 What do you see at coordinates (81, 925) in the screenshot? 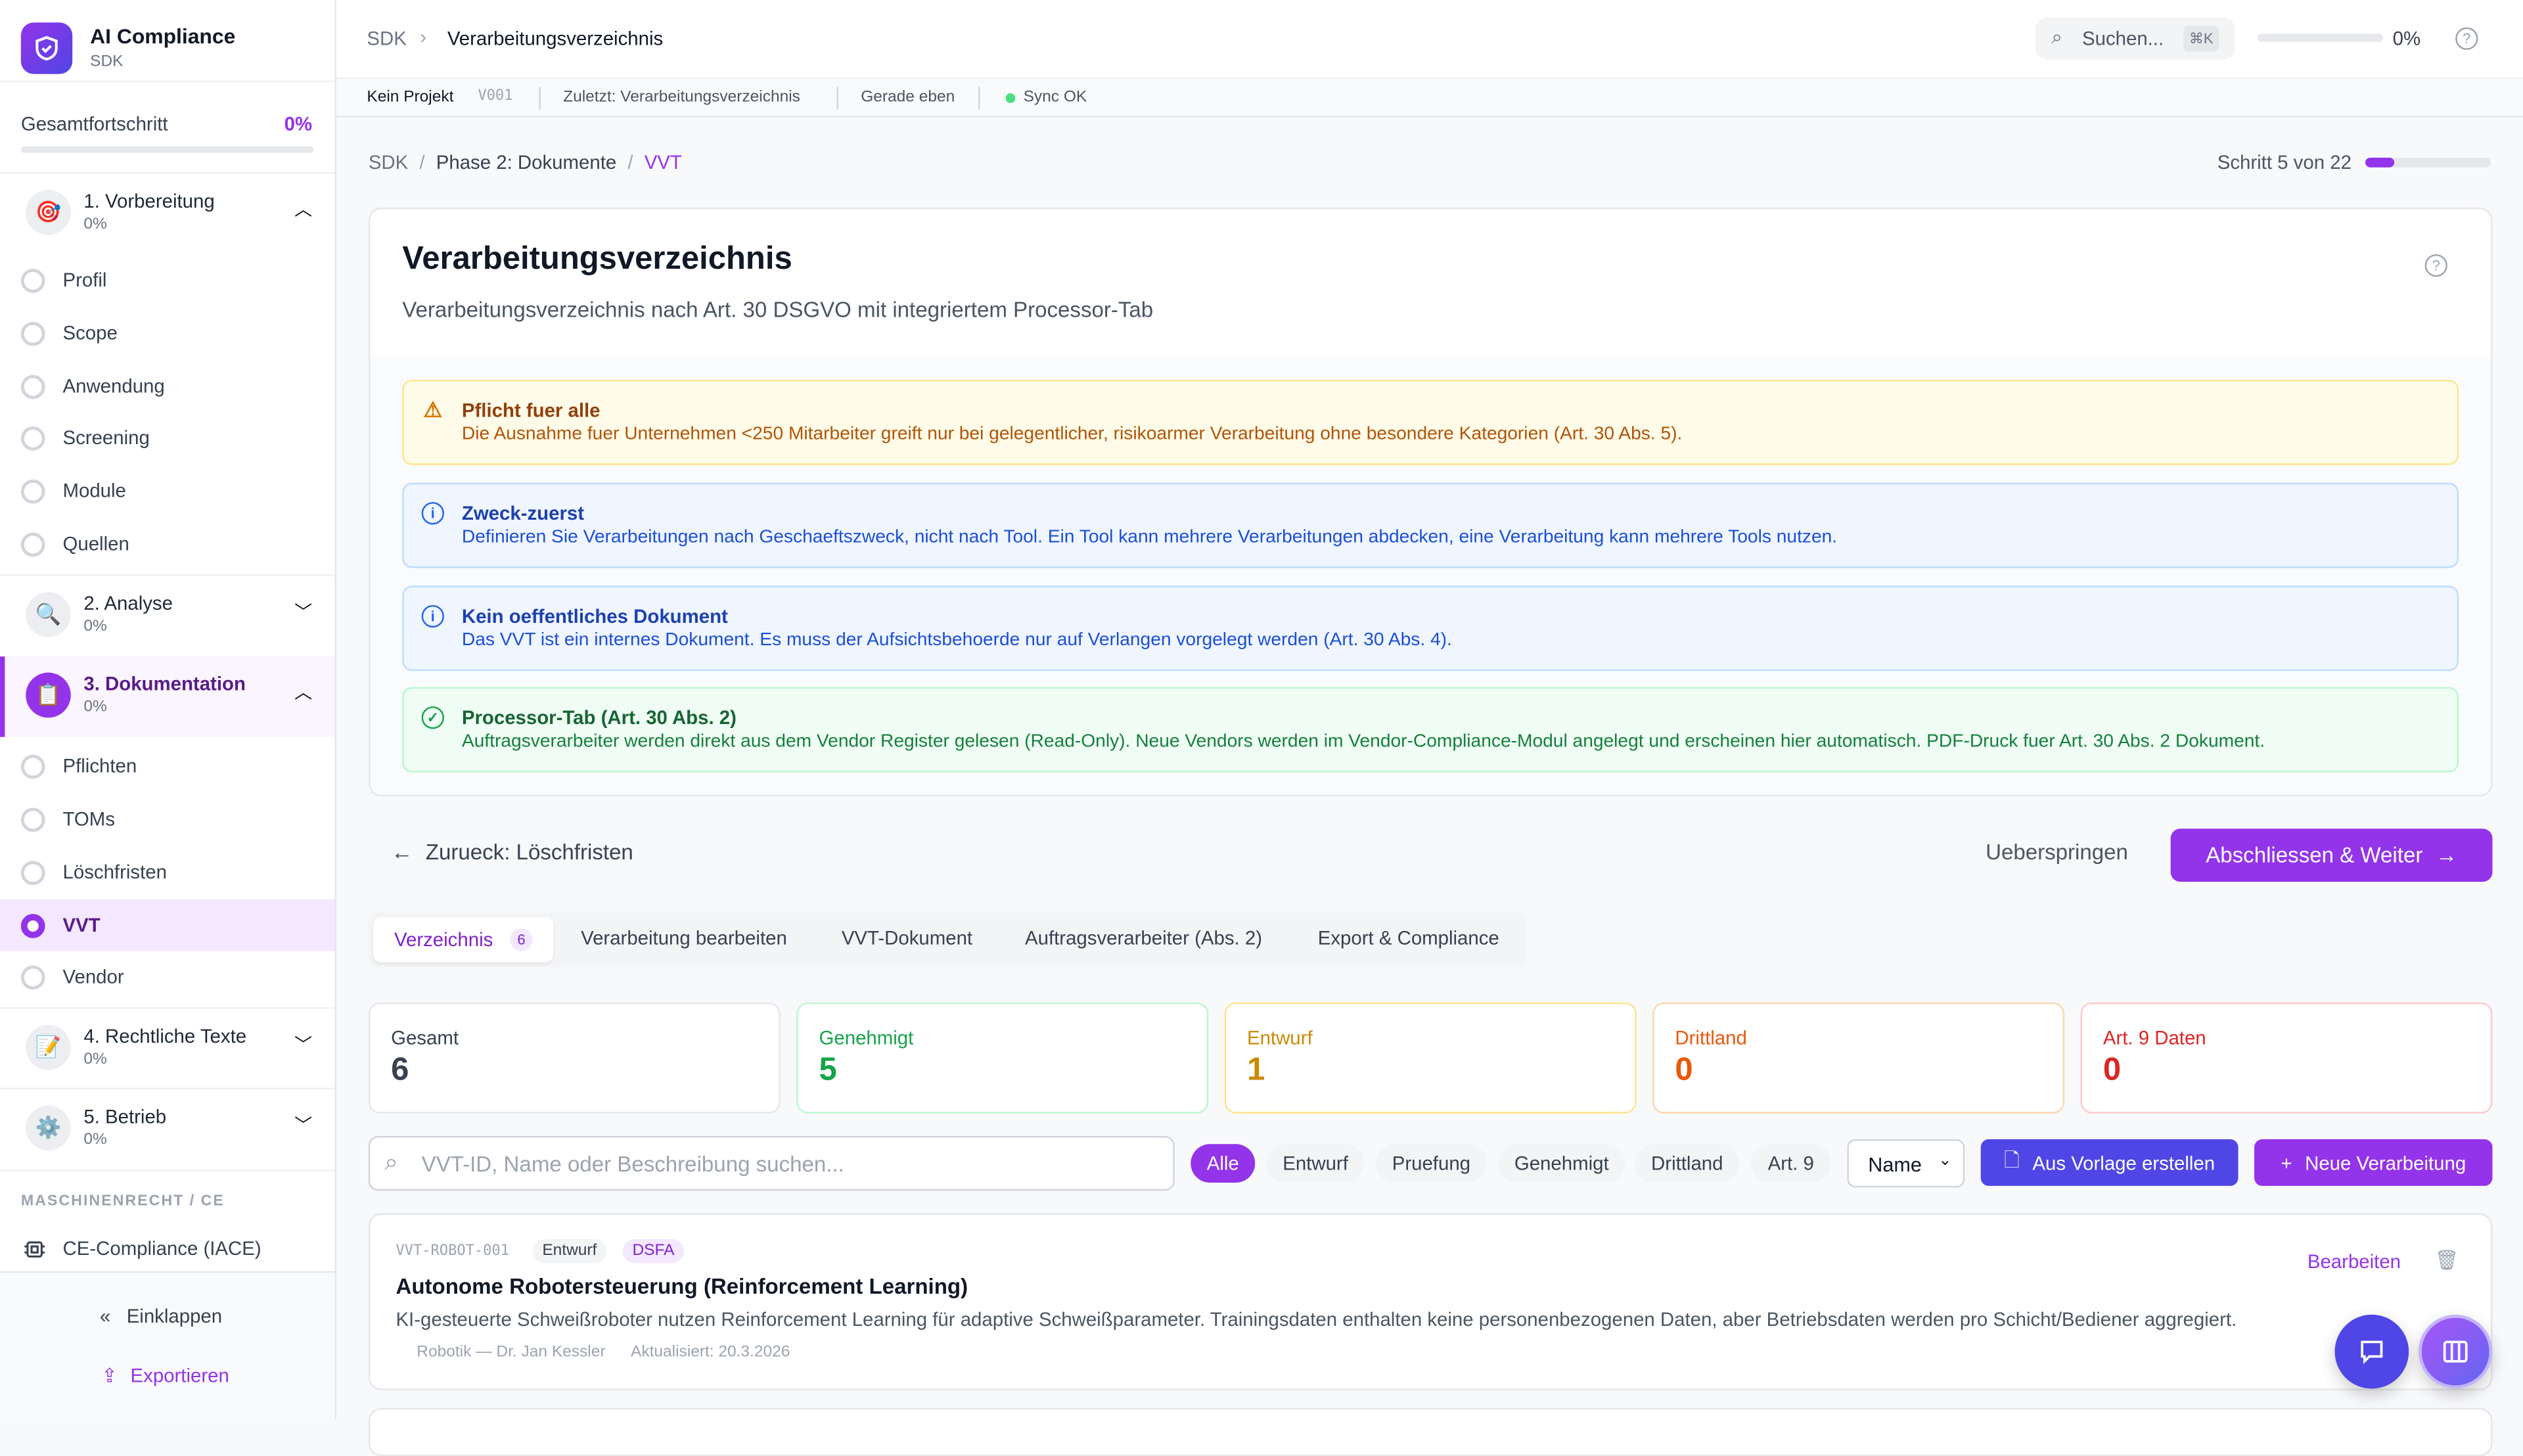
I see `item-label: VVT` at bounding box center [81, 925].